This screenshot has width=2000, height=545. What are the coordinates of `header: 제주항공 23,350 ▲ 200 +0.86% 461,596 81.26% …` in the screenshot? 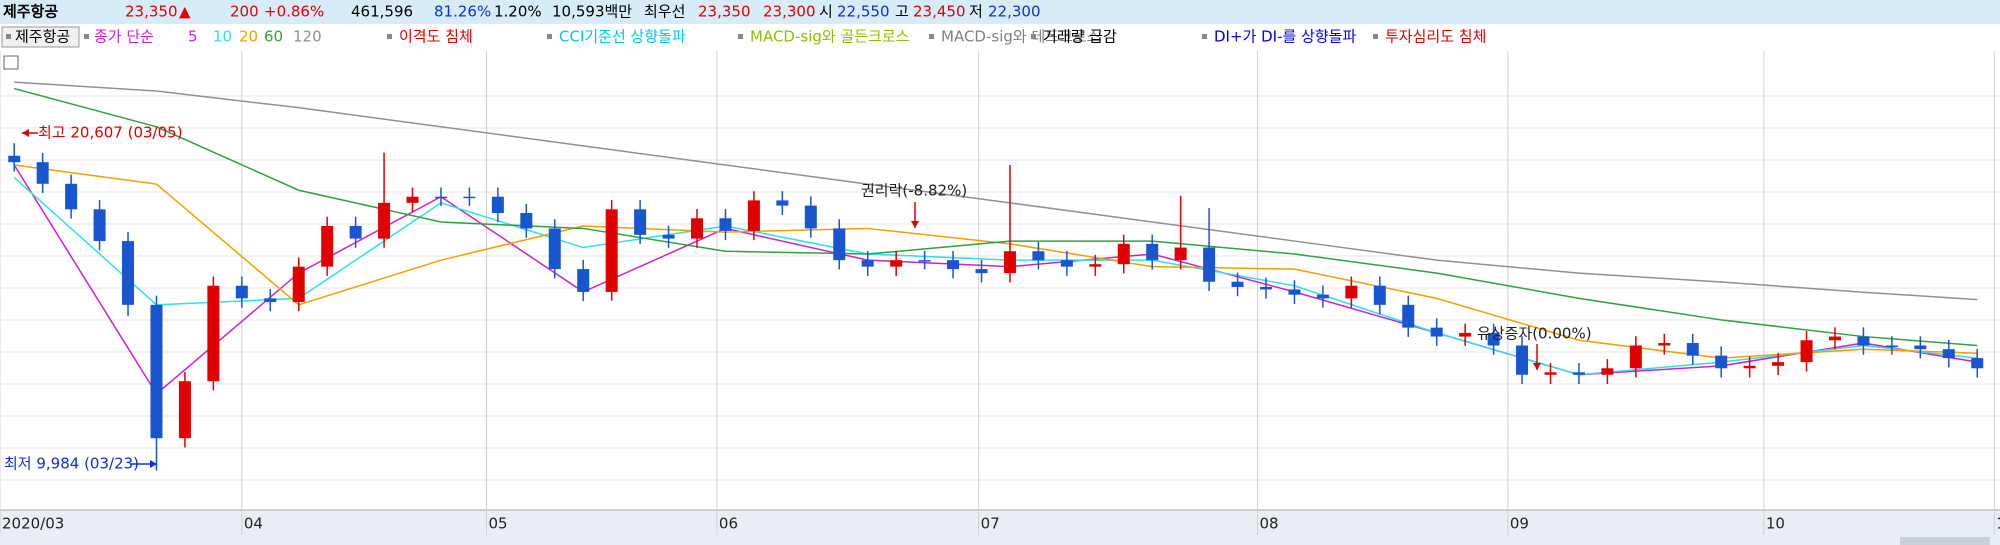 It's located at (522, 12).